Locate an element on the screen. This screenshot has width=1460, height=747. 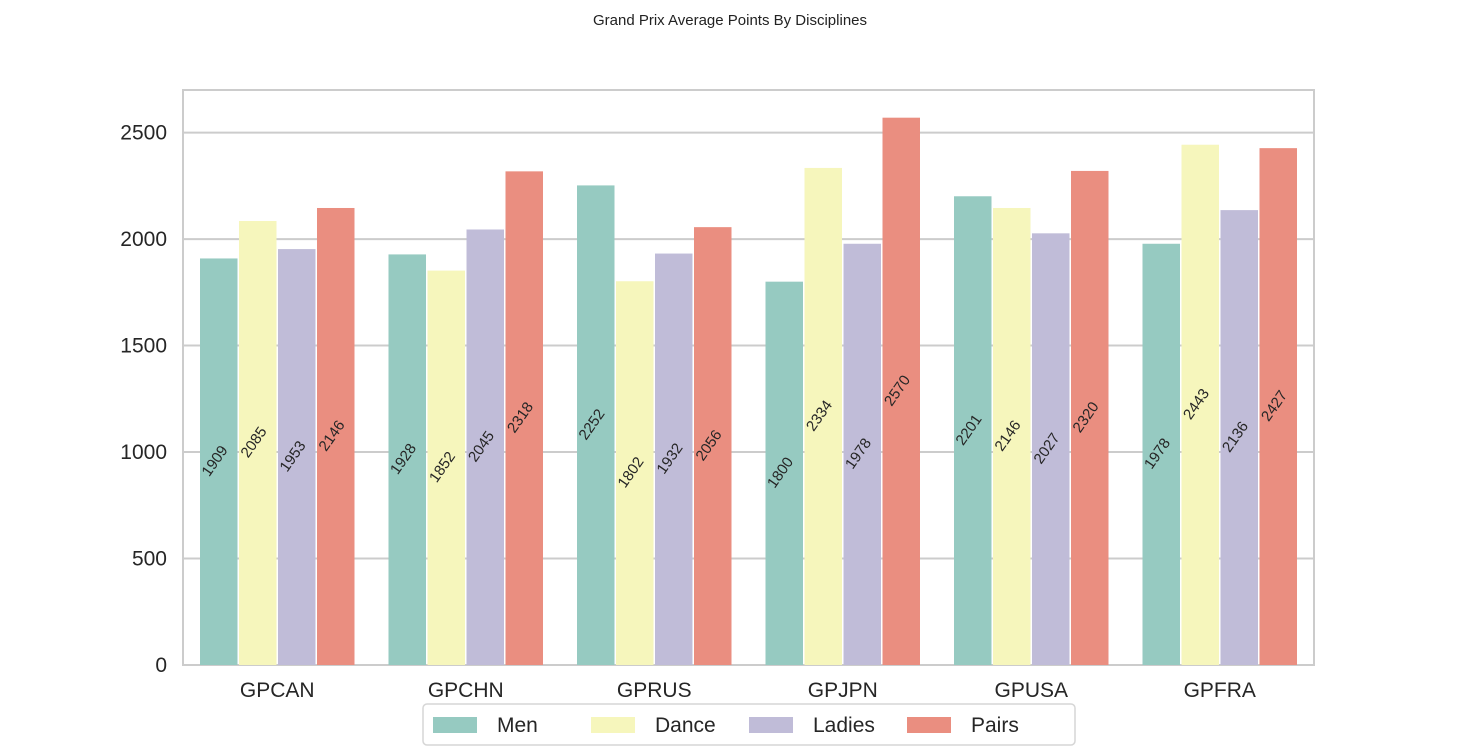
bar-gprus-men is located at coordinates (596, 425).